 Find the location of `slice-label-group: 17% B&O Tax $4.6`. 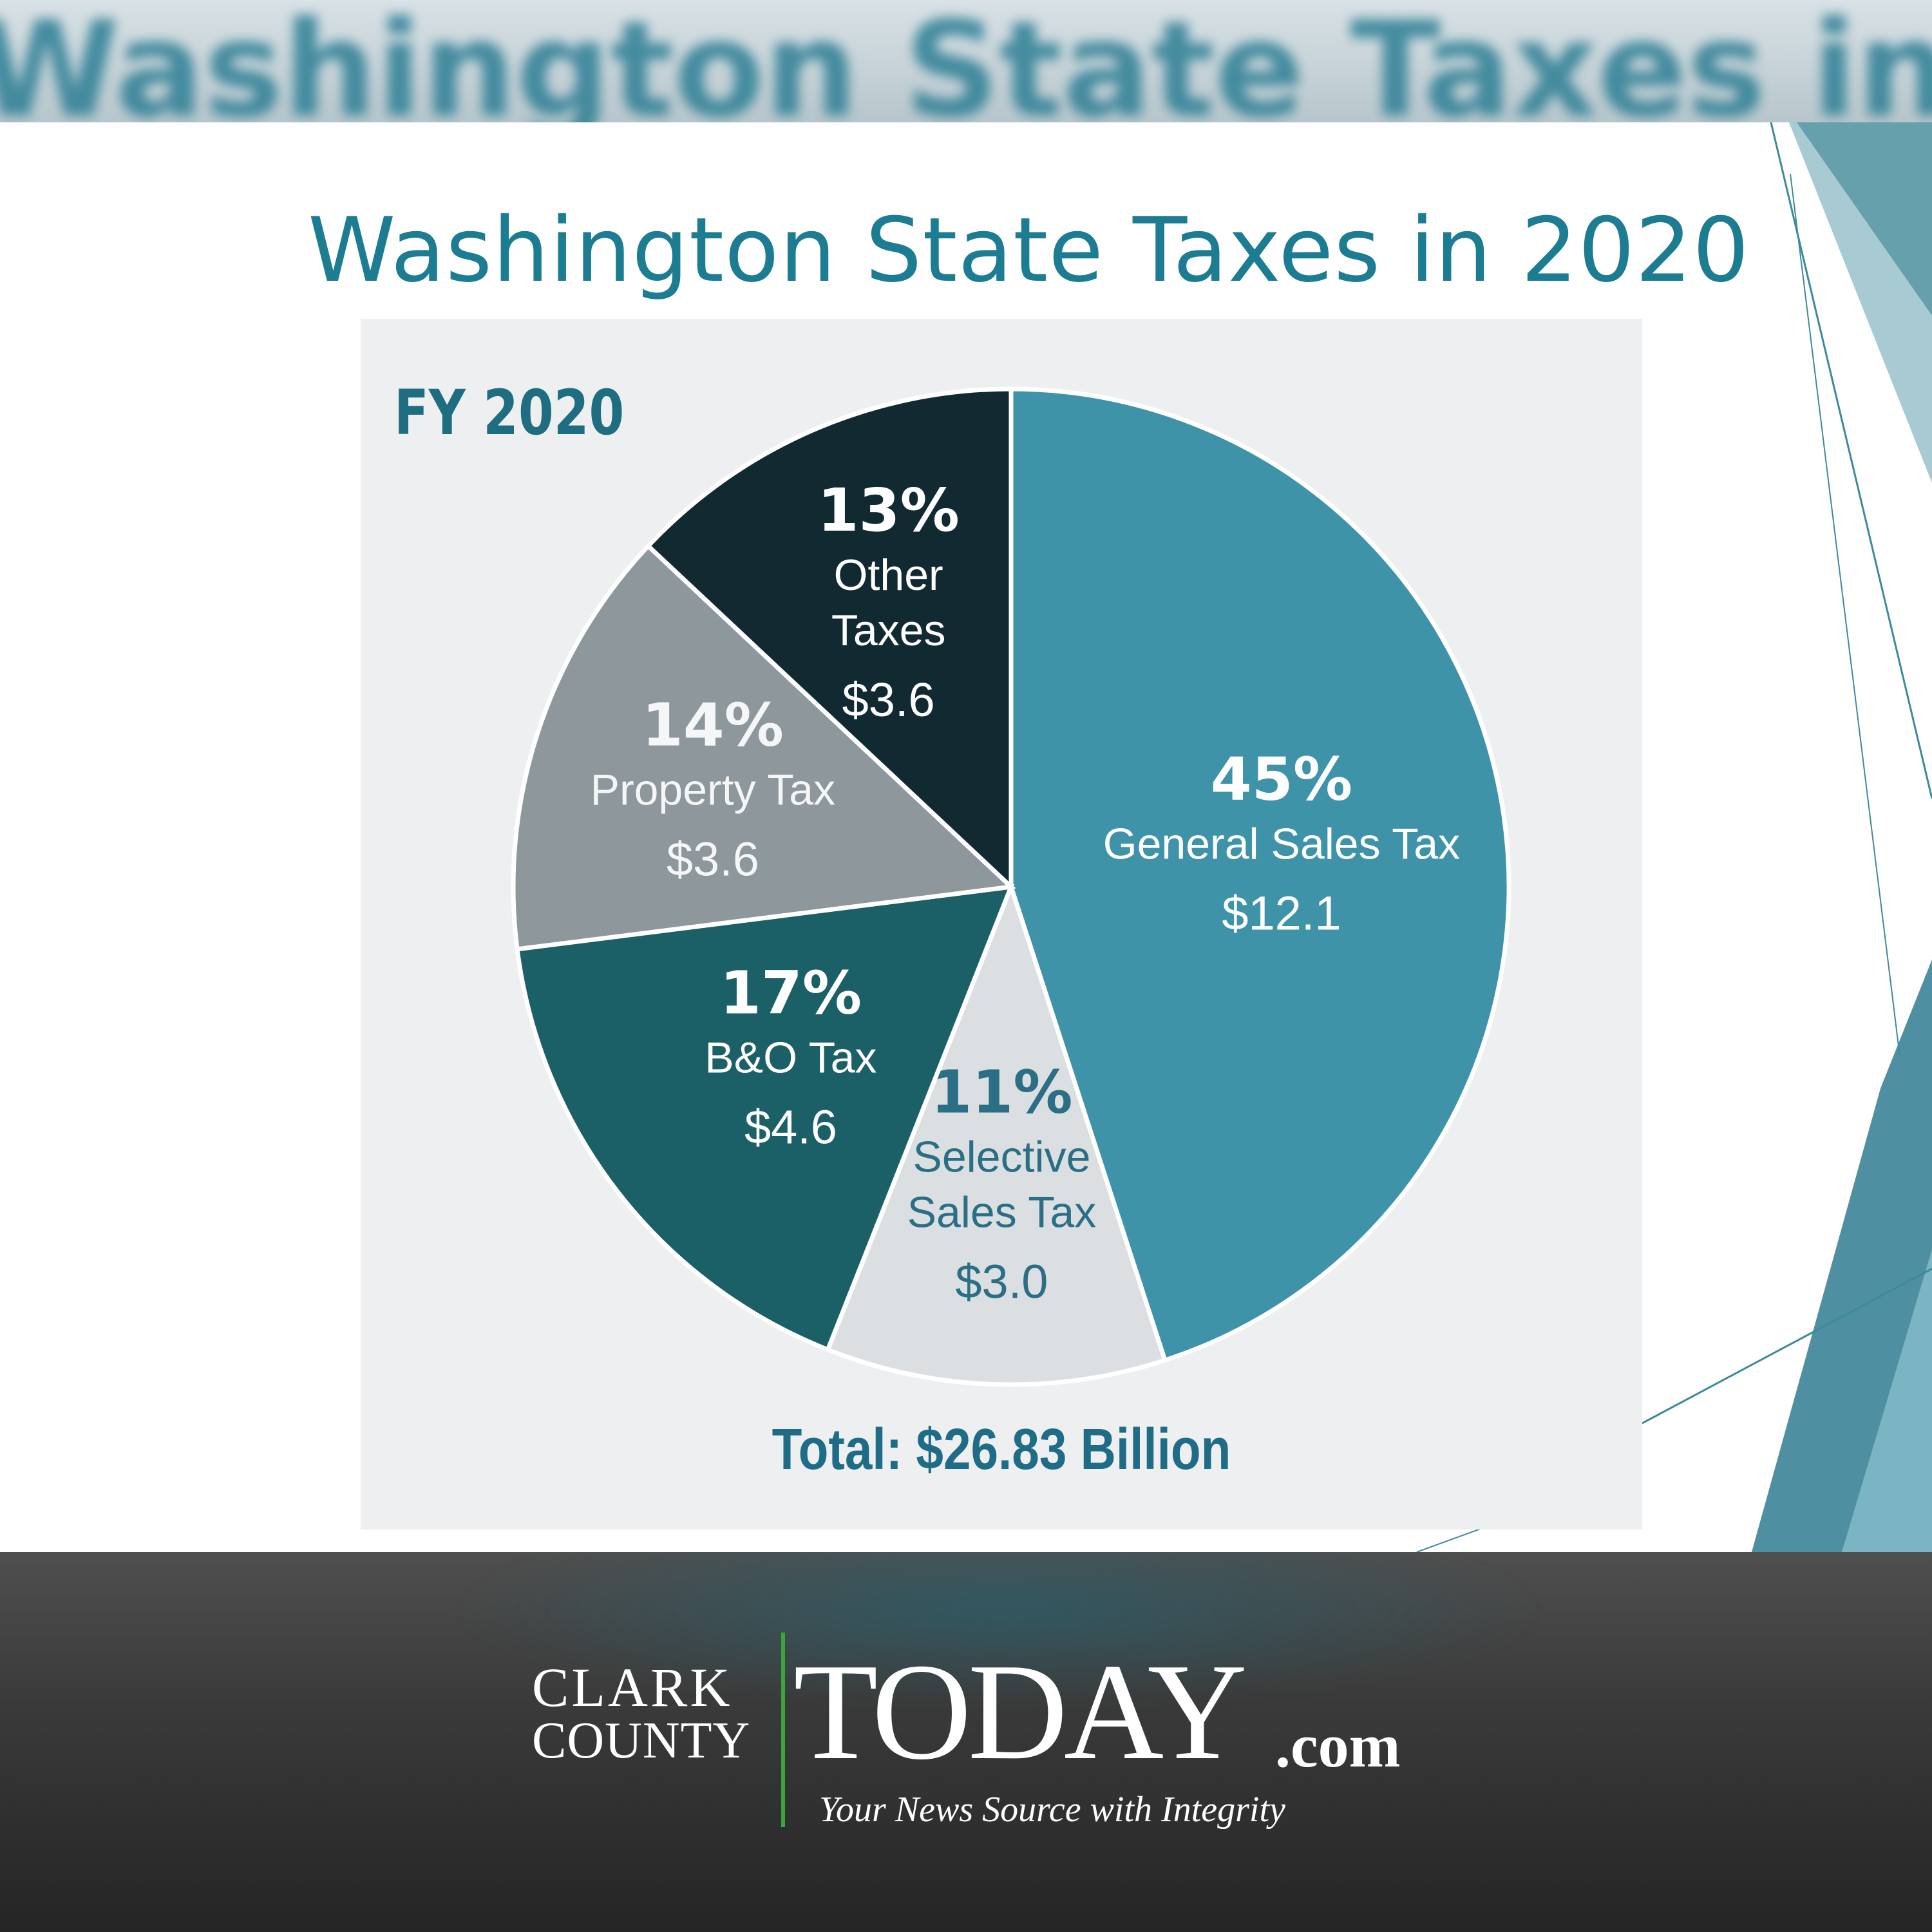

slice-label-group: 17% B&O Tax $4.6 is located at coordinates (790, 1055).